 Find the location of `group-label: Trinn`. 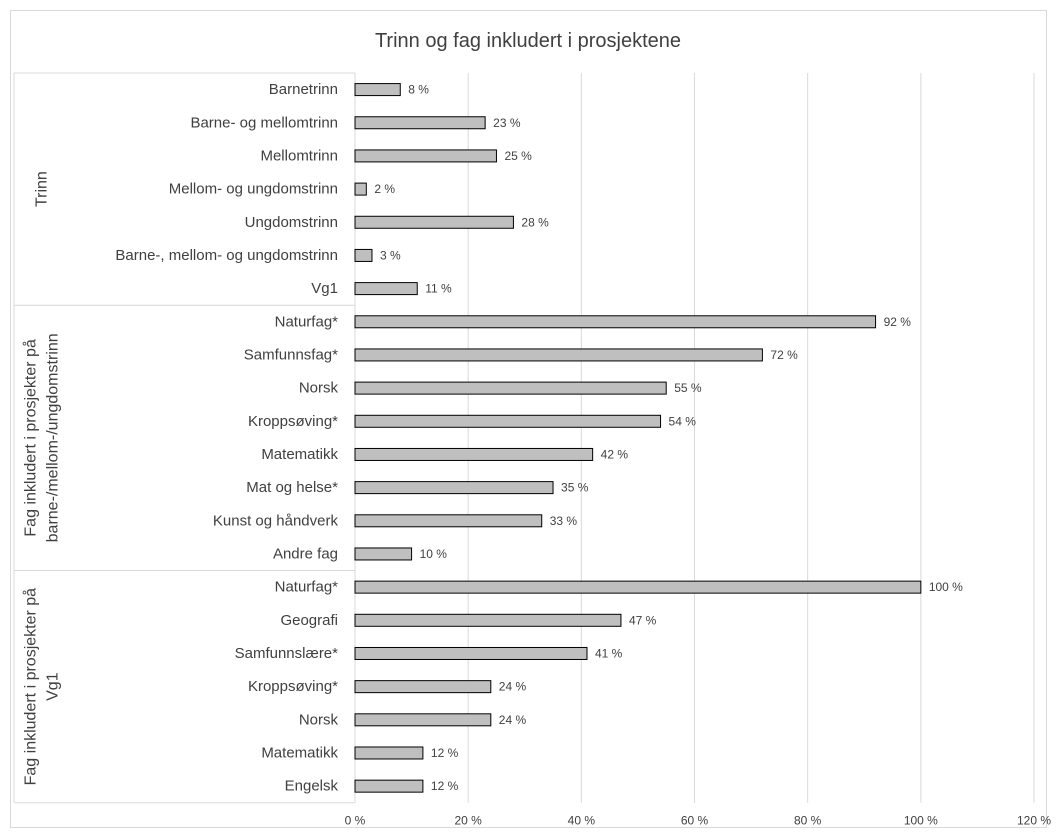

group-label: Trinn is located at coordinates (42, 189).